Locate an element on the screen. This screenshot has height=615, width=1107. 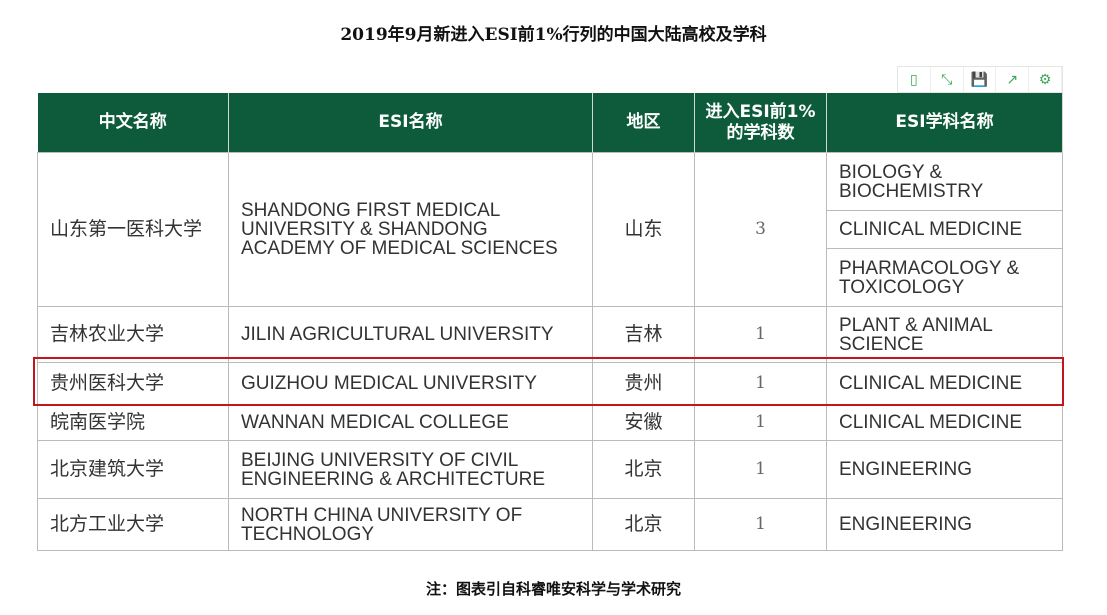
cell-cn-name: 贵州医科大学 is located at coordinates (133, 383).